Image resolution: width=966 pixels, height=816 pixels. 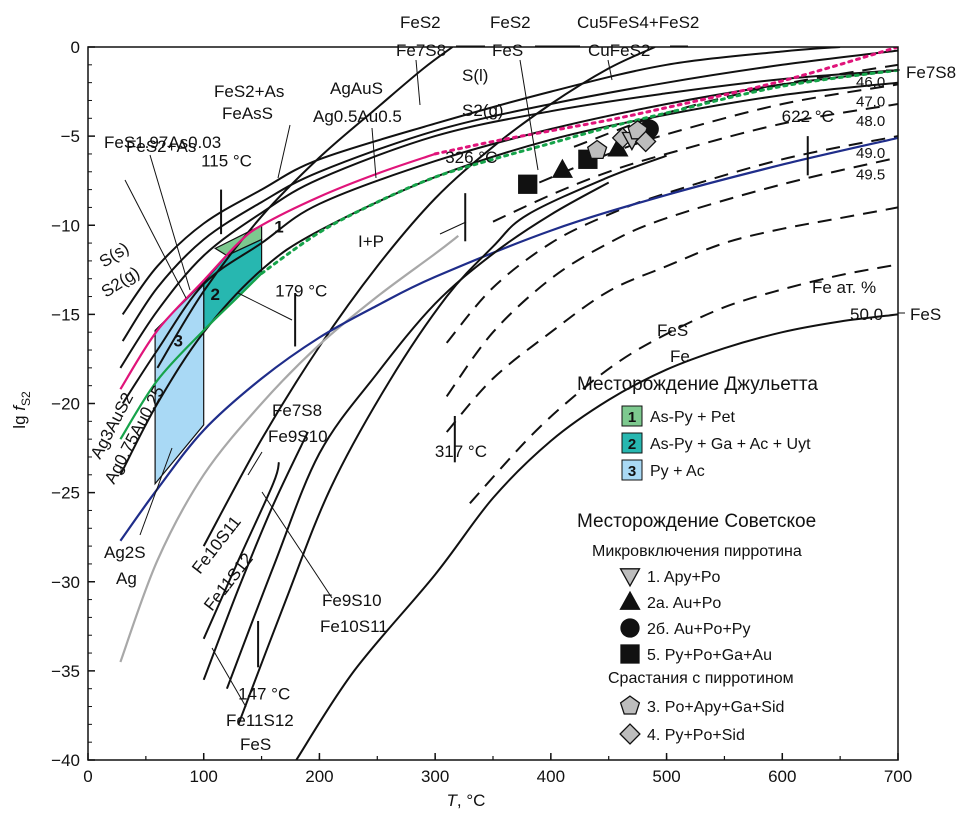 I want to click on legend-item-text: 2б. Au+Po+Py, so click(x=698, y=629).